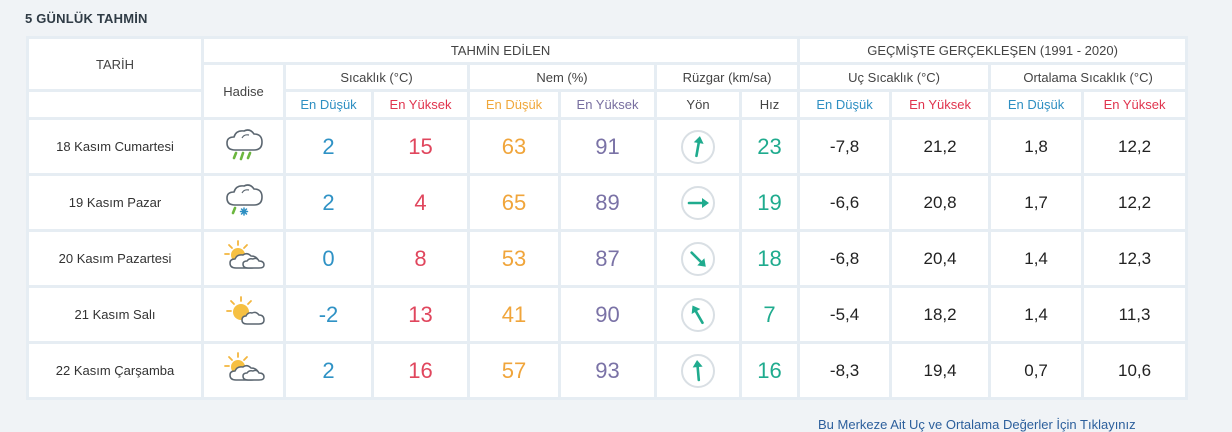 The width and height of the screenshot is (1232, 432). Describe the element at coordinates (940, 258) in the screenshot. I see `extreme-max: 20,4` at that location.